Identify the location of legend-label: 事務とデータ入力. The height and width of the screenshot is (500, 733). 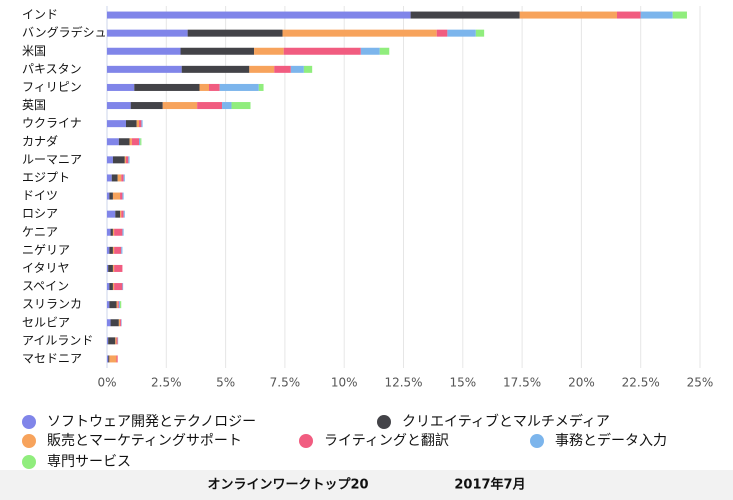
(611, 440).